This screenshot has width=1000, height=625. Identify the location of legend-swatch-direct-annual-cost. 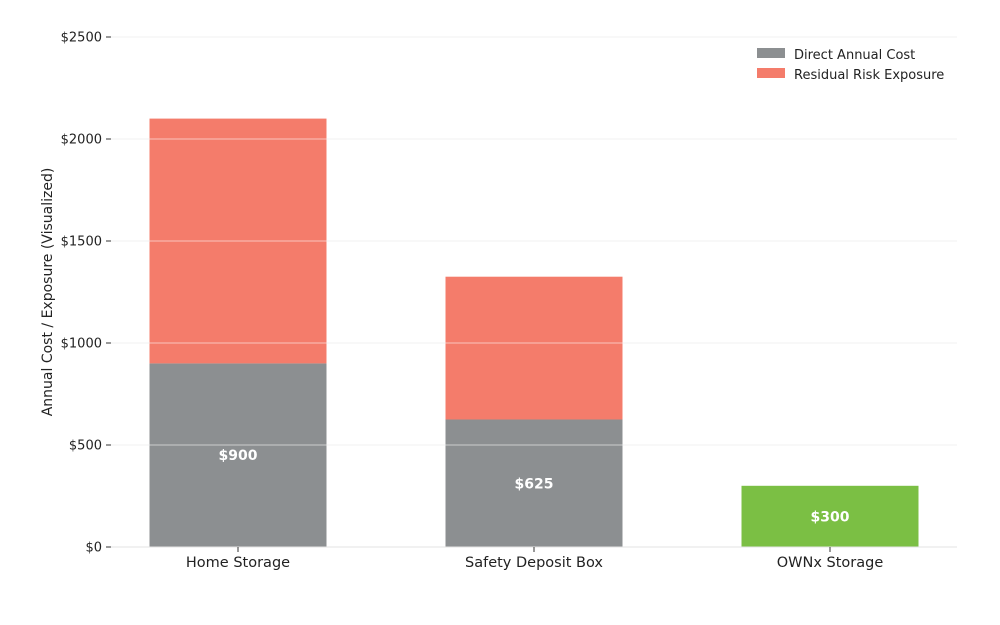
(771, 53).